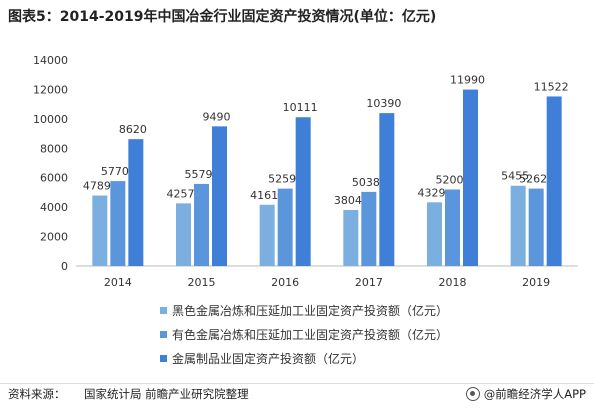 The image size is (594, 417). Describe the element at coordinates (50, 60) in the screenshot. I see `y-tick-label: 14000` at that location.